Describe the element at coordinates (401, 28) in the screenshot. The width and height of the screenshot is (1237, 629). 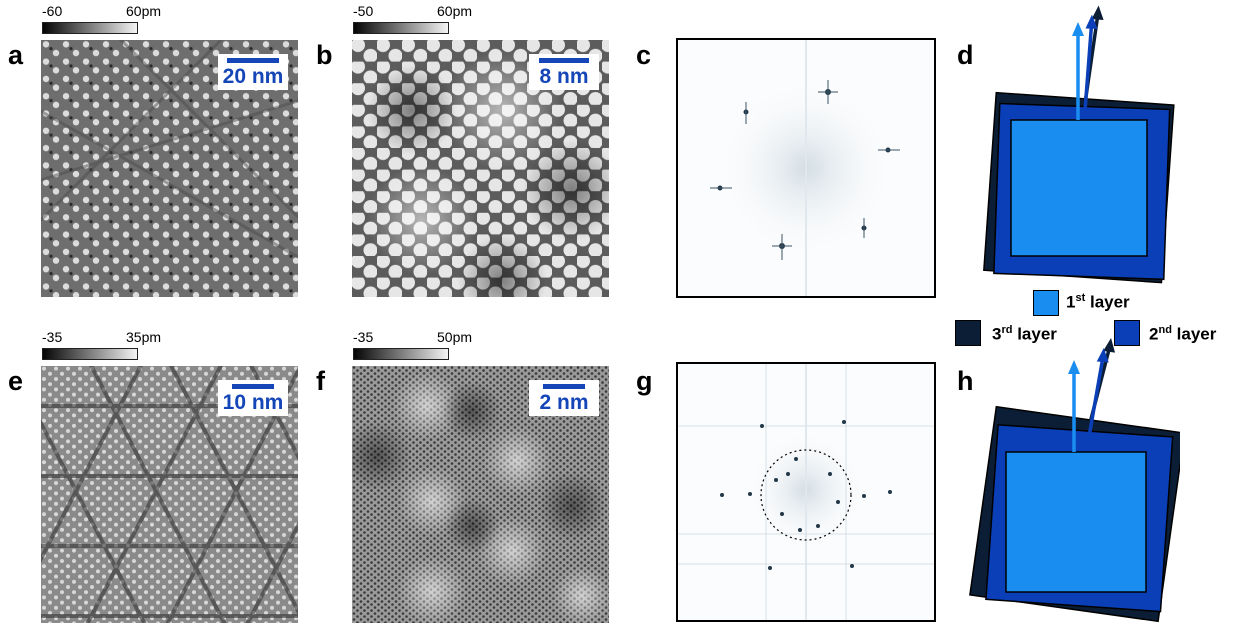
I see `colorbar-b` at that location.